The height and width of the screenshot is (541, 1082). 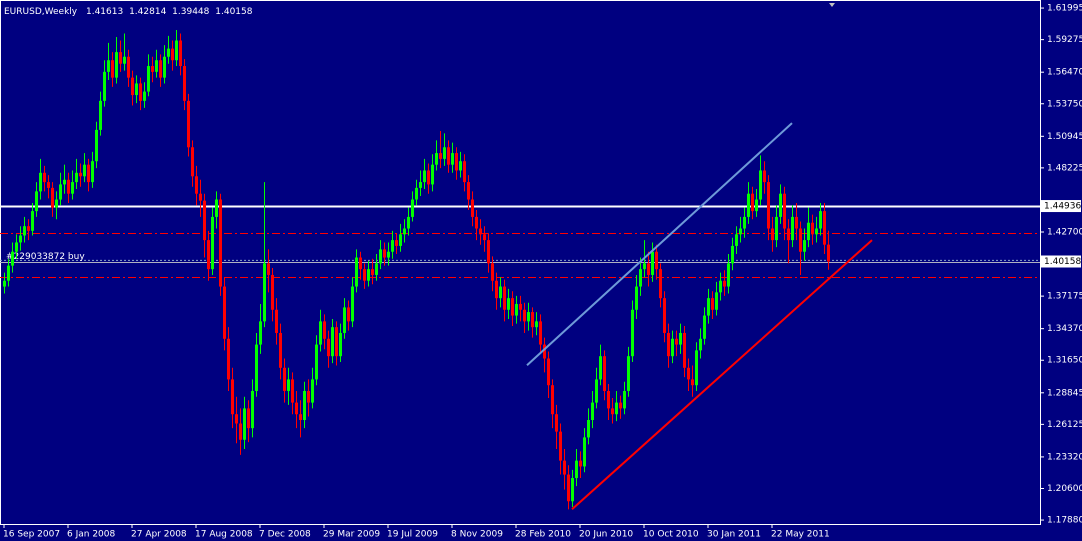 What do you see at coordinates (832, 5) in the screenshot?
I see `shift-marker` at bounding box center [832, 5].